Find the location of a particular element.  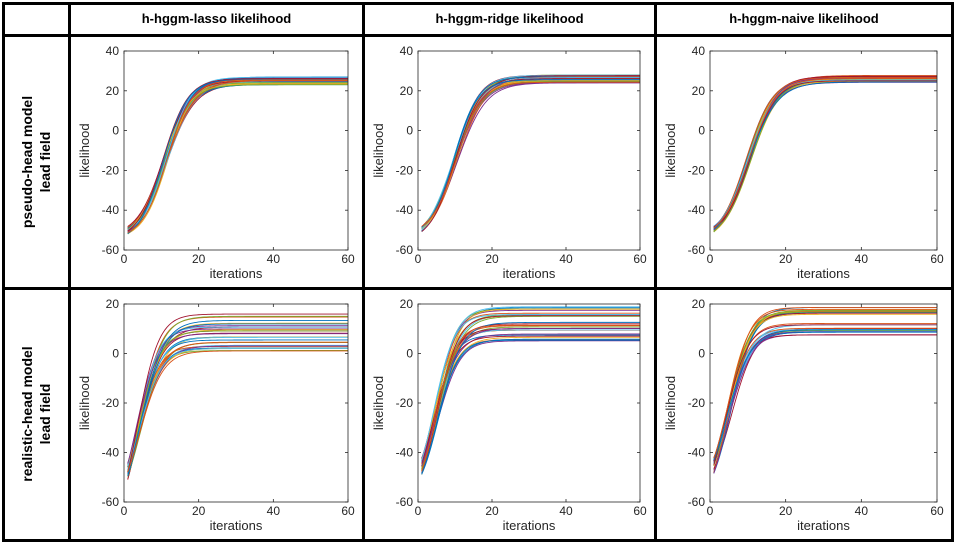

plot-realistic-naive: 0 20 40 60 -60 -40 -20 0 20 iterations likelihood is located at coordinates (804, 414).